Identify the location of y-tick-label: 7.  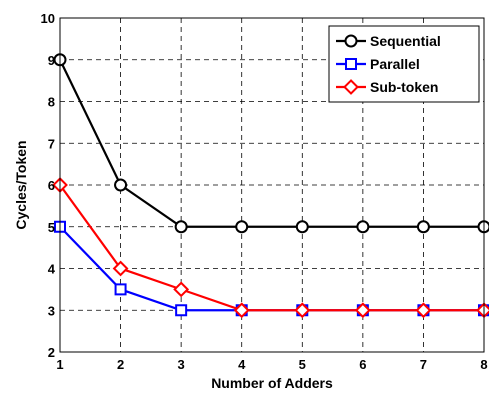
(51, 143).